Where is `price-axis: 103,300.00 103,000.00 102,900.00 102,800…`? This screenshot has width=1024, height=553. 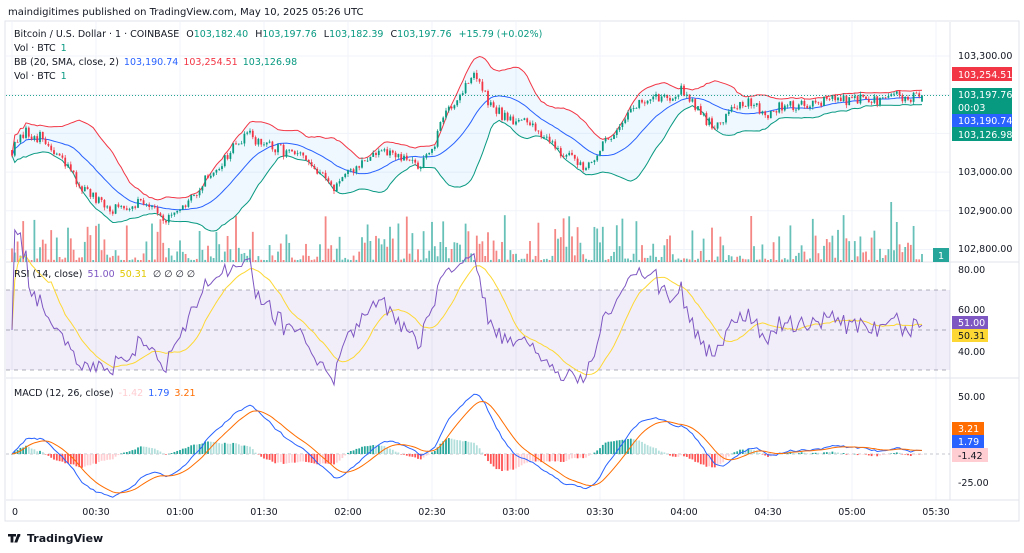
price-axis: 103,300.00 103,000.00 102,900.00 102,800… is located at coordinates (972, 156).